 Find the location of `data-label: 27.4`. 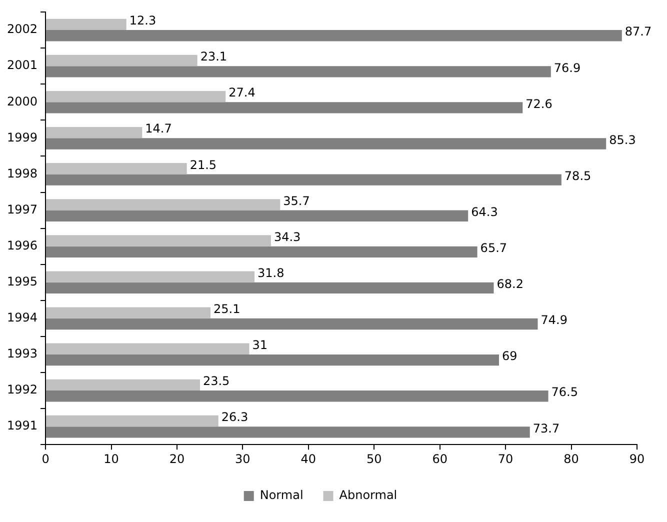

data-label: 27.4 is located at coordinates (242, 93).